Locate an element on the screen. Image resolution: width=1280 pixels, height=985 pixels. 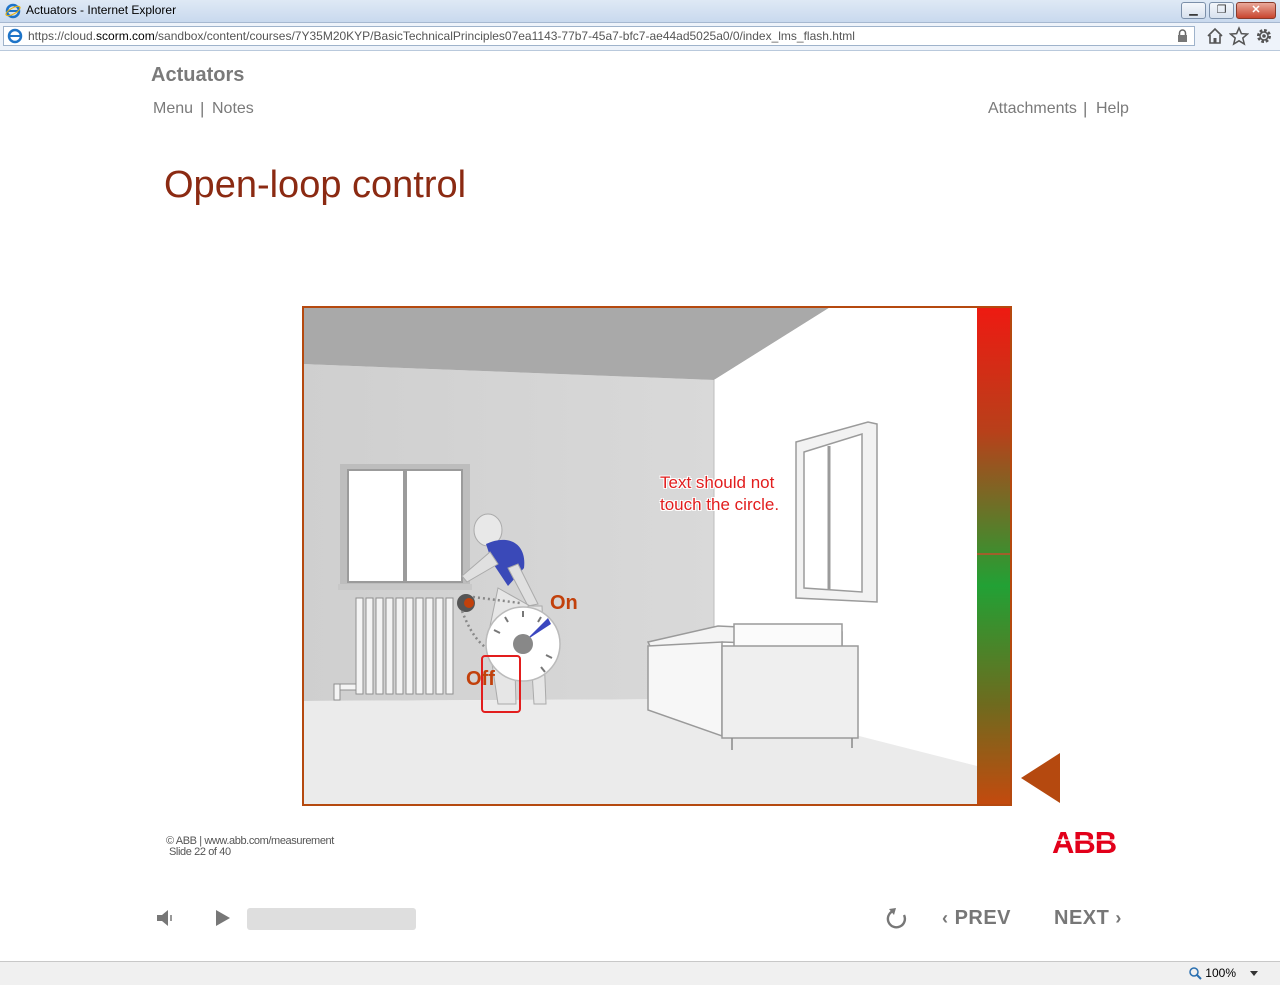
favorites-star-icon is located at coordinates (1239, 36).